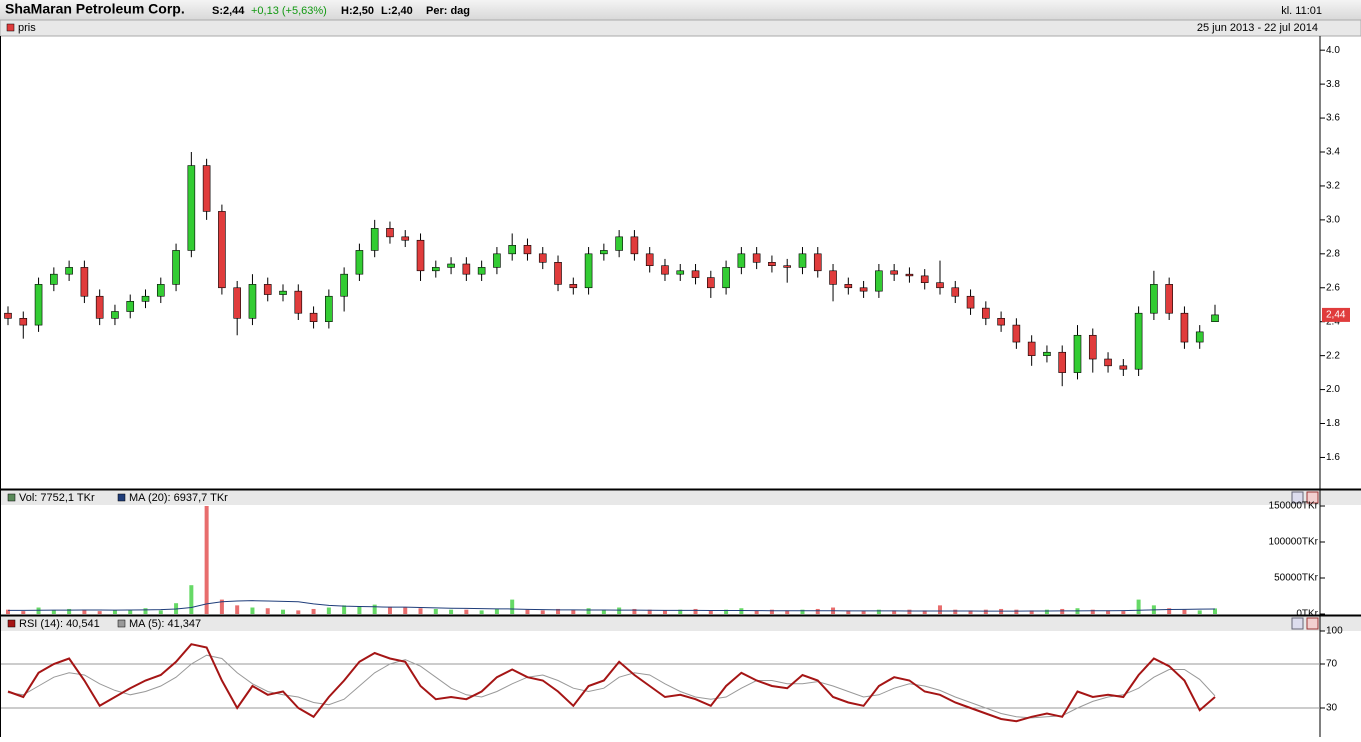 Image resolution: width=1361 pixels, height=742 pixels. What do you see at coordinates (178, 498) in the screenshot?
I see `legend-label: MA (20): 6937,7 TKr` at bounding box center [178, 498].